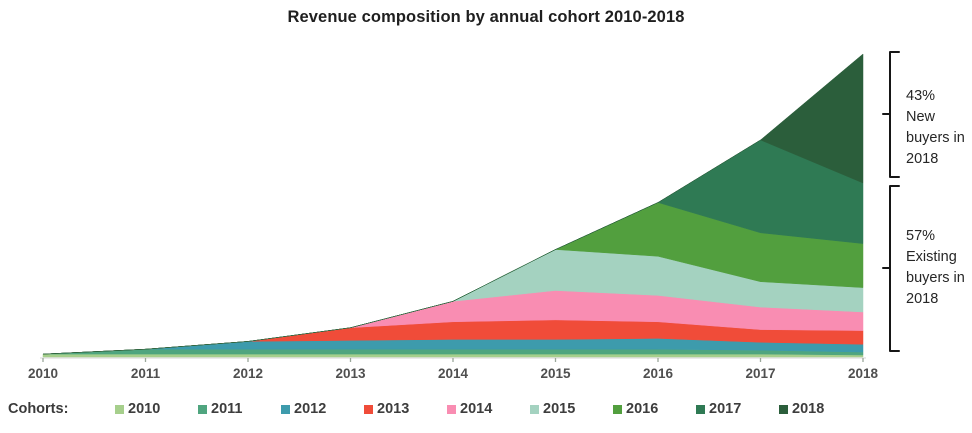 This screenshot has width=972, height=433. I want to click on legend-swatch-2014, so click(451, 409).